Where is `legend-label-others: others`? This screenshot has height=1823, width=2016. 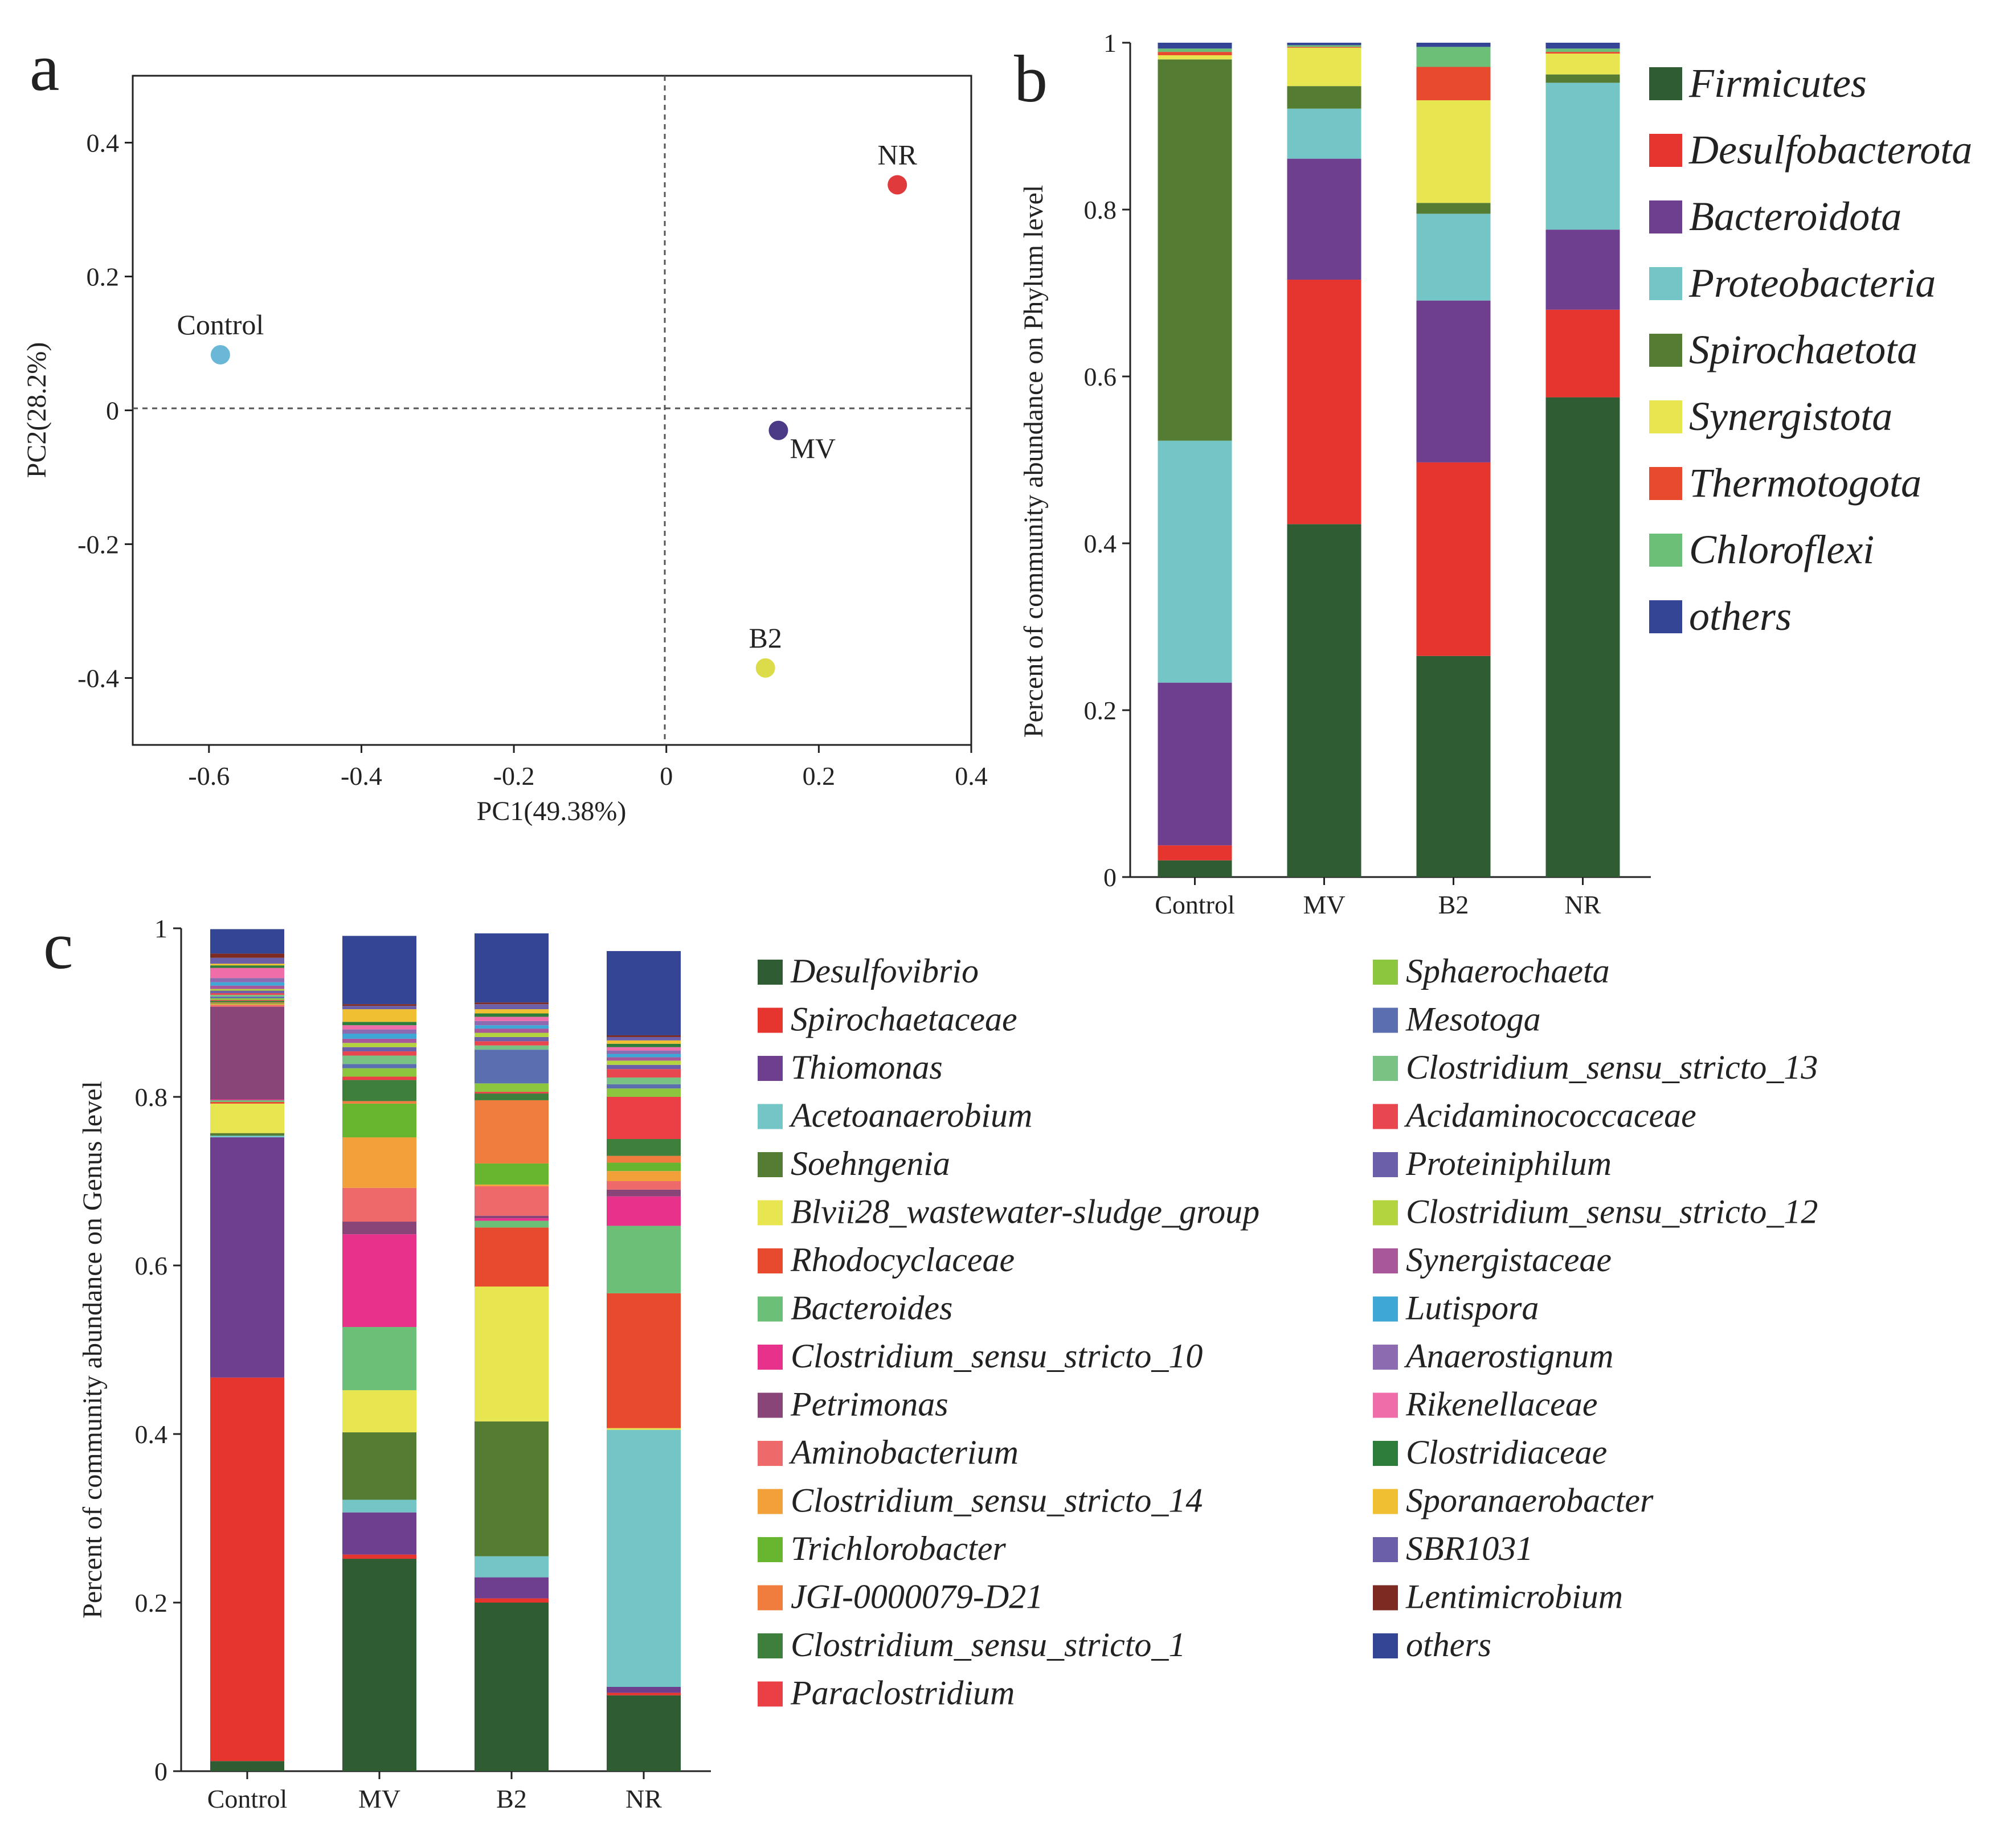 legend-label-others: others is located at coordinates (1741, 616).